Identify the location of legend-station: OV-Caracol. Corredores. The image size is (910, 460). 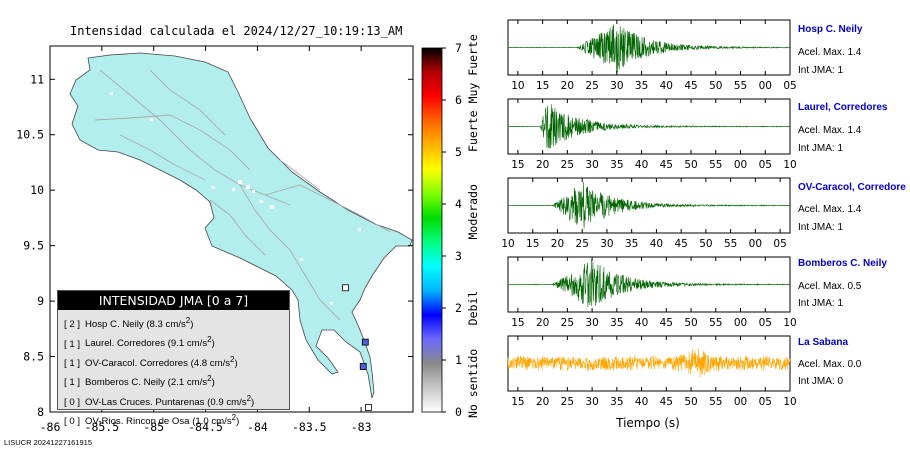
(136, 363).